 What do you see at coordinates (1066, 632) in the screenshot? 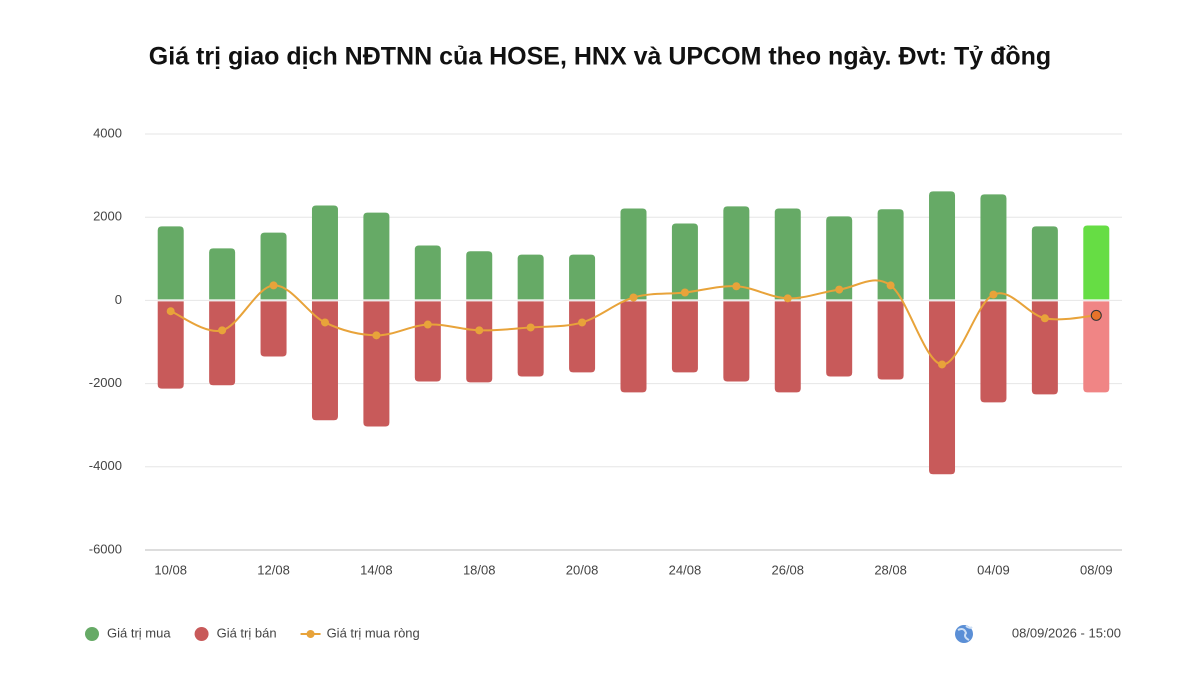
I see `timestamp: 08/09/2026 - 15:00` at bounding box center [1066, 632].